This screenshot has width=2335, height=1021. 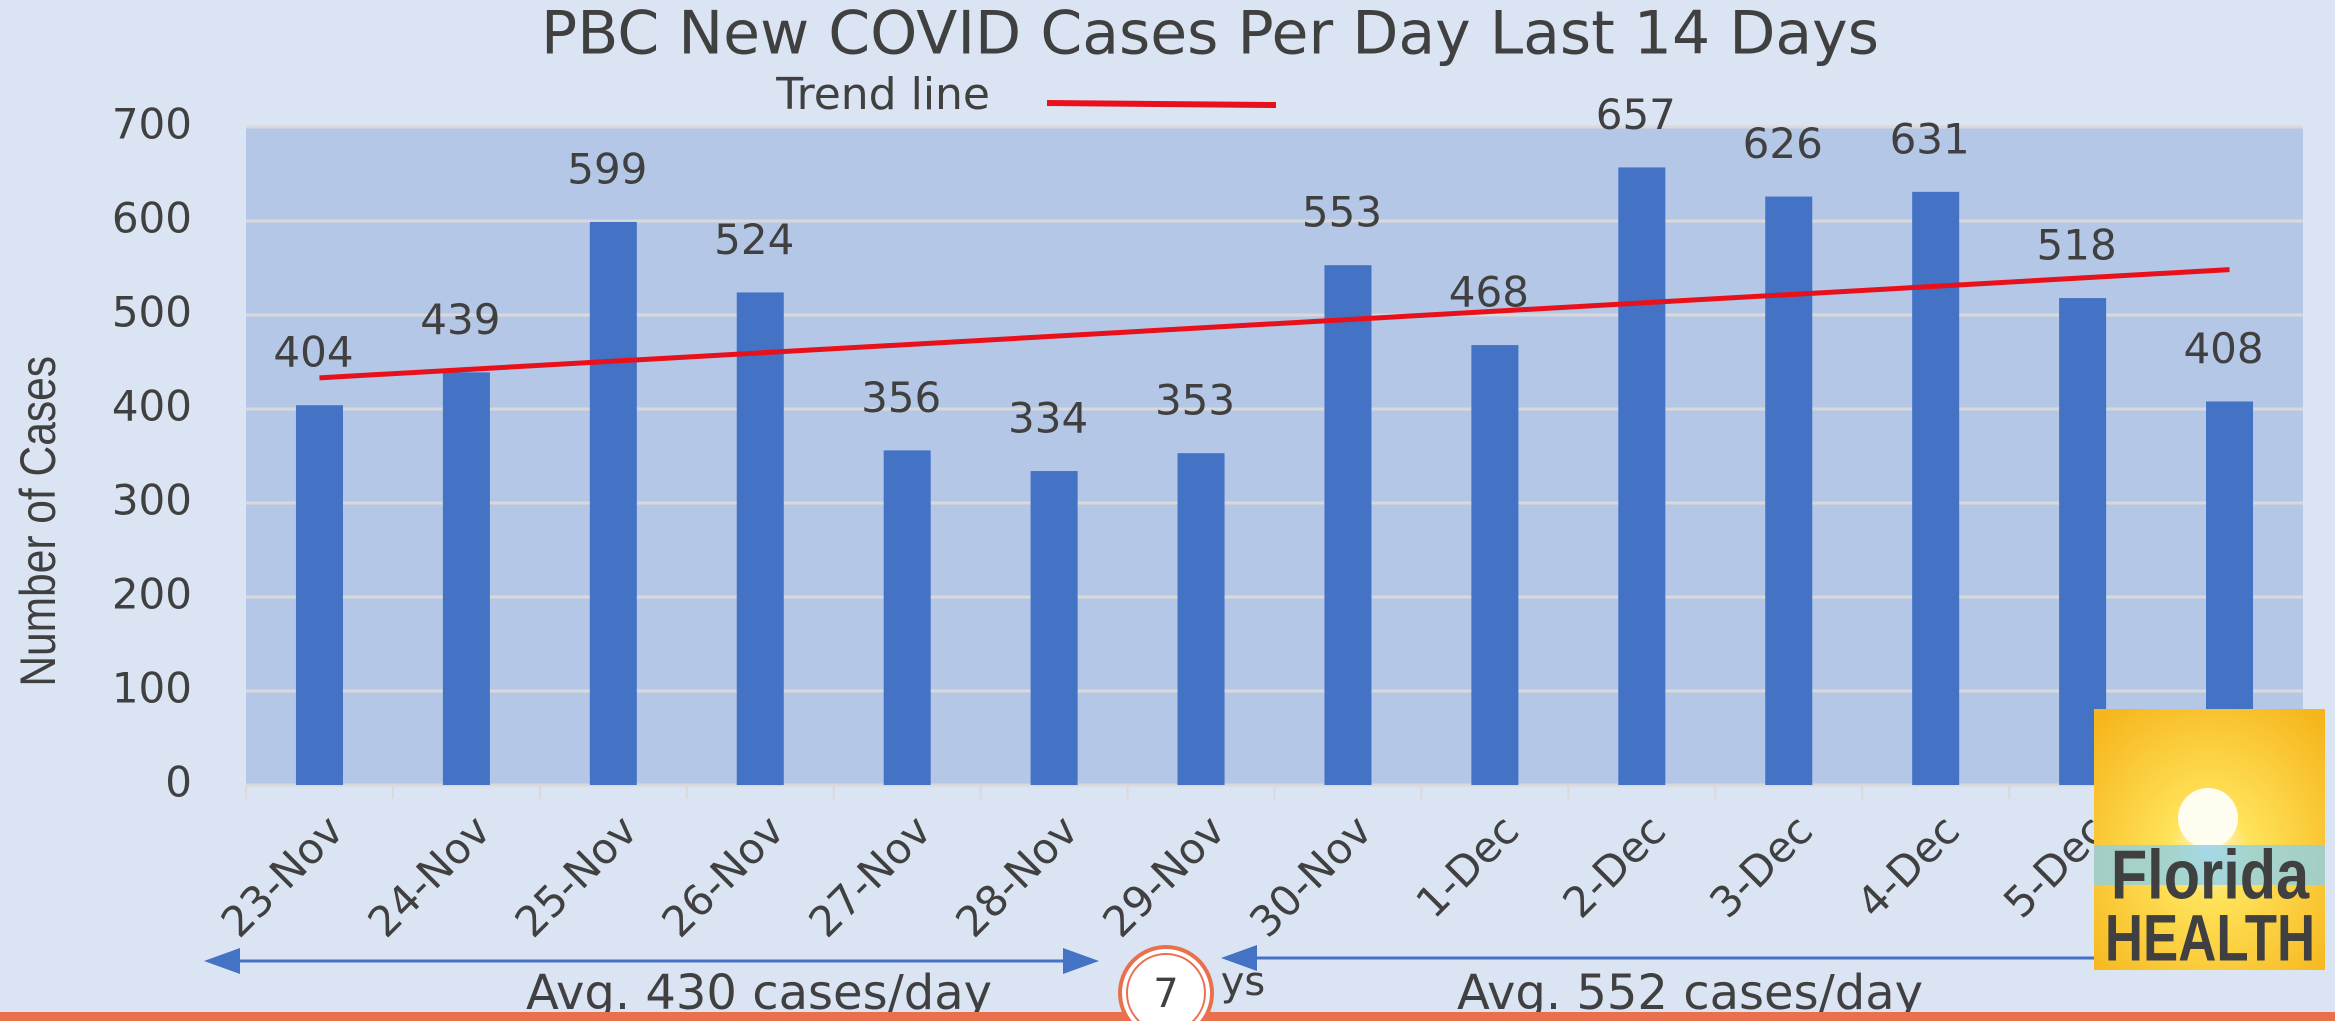 What do you see at coordinates (1636, 114) in the screenshot?
I see `data-label: 657` at bounding box center [1636, 114].